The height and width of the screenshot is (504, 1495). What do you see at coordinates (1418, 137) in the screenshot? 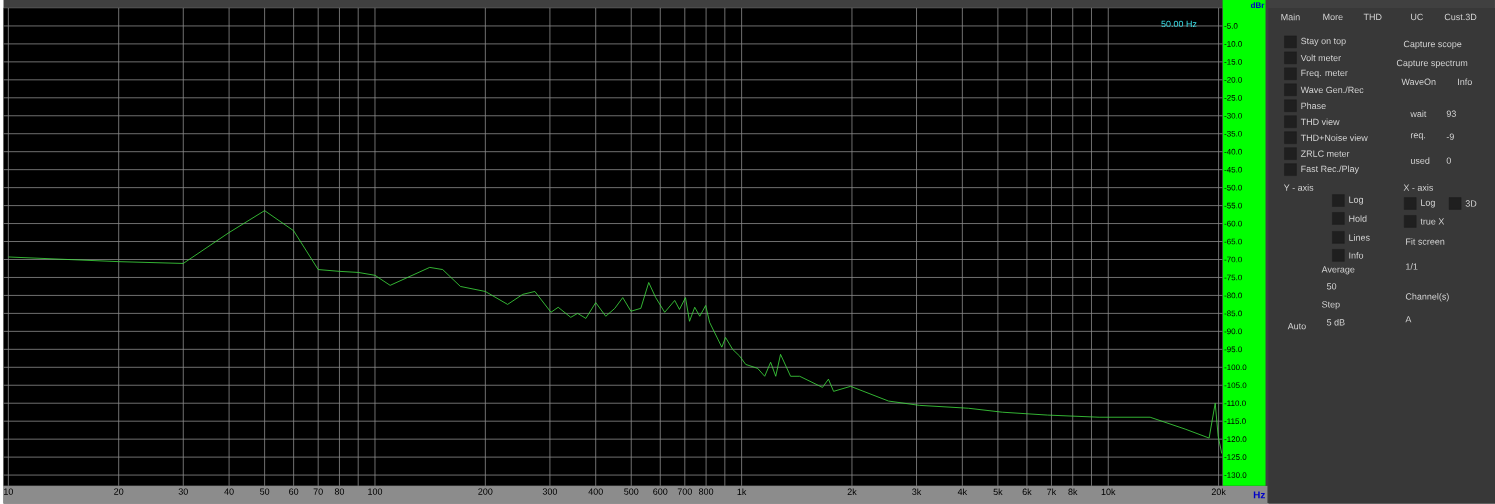
I see `text: req.` at bounding box center [1418, 137].